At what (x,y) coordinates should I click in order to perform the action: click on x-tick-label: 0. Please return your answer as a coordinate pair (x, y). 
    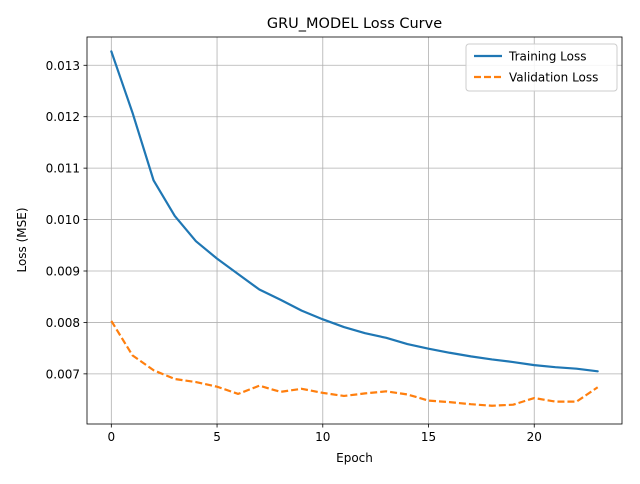
    Looking at the image, I should click on (111, 437).